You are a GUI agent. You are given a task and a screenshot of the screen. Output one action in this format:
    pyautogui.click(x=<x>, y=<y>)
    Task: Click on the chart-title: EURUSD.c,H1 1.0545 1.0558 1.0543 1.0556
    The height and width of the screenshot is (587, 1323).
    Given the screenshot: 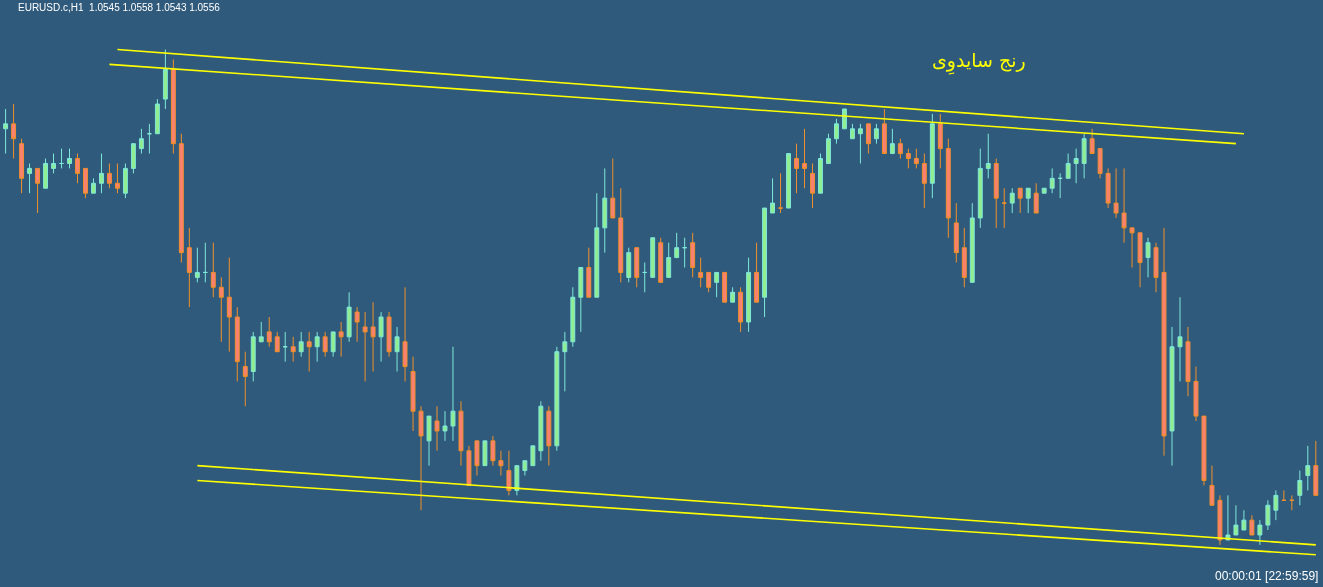 What is the action you would take?
    pyautogui.click(x=119, y=7)
    